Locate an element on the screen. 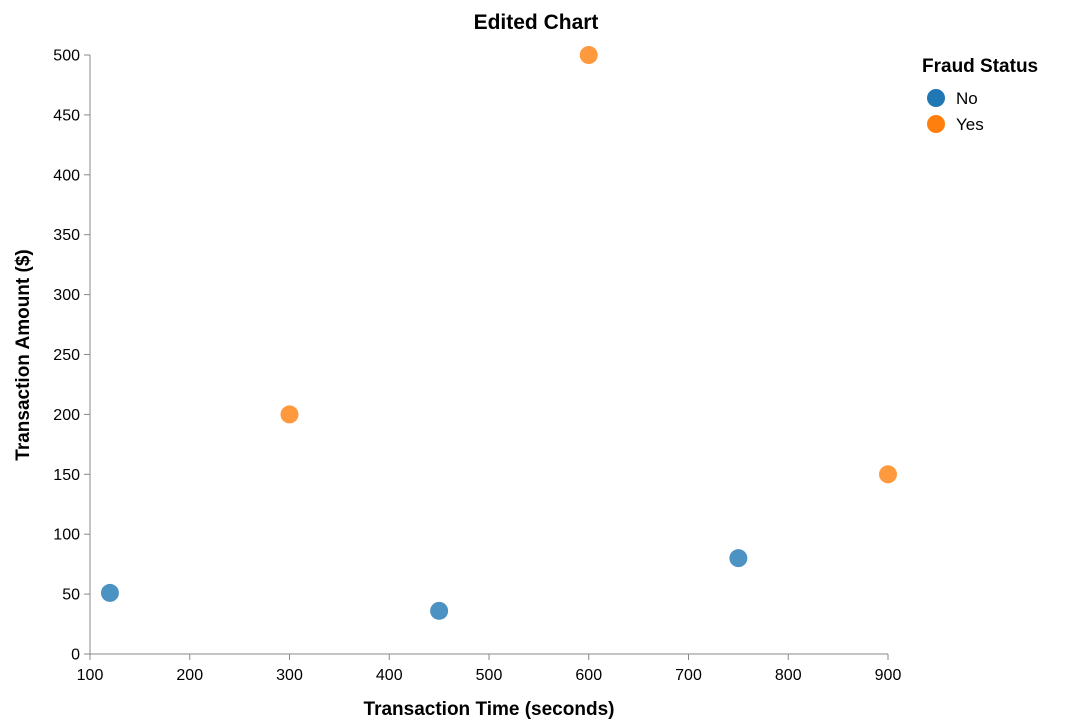 This screenshot has width=1070, height=728. x-tick-label: 900 is located at coordinates (888, 675).